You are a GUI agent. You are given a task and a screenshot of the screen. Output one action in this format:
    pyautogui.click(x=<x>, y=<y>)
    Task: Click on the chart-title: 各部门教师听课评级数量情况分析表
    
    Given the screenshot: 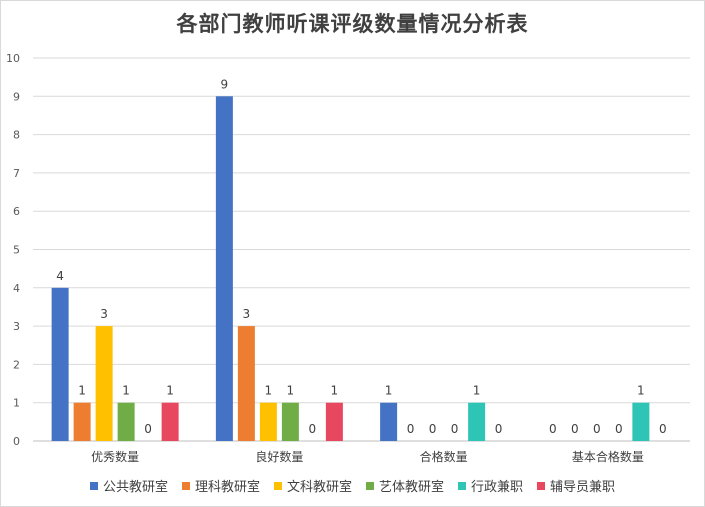 What is the action you would take?
    pyautogui.click(x=352, y=24)
    